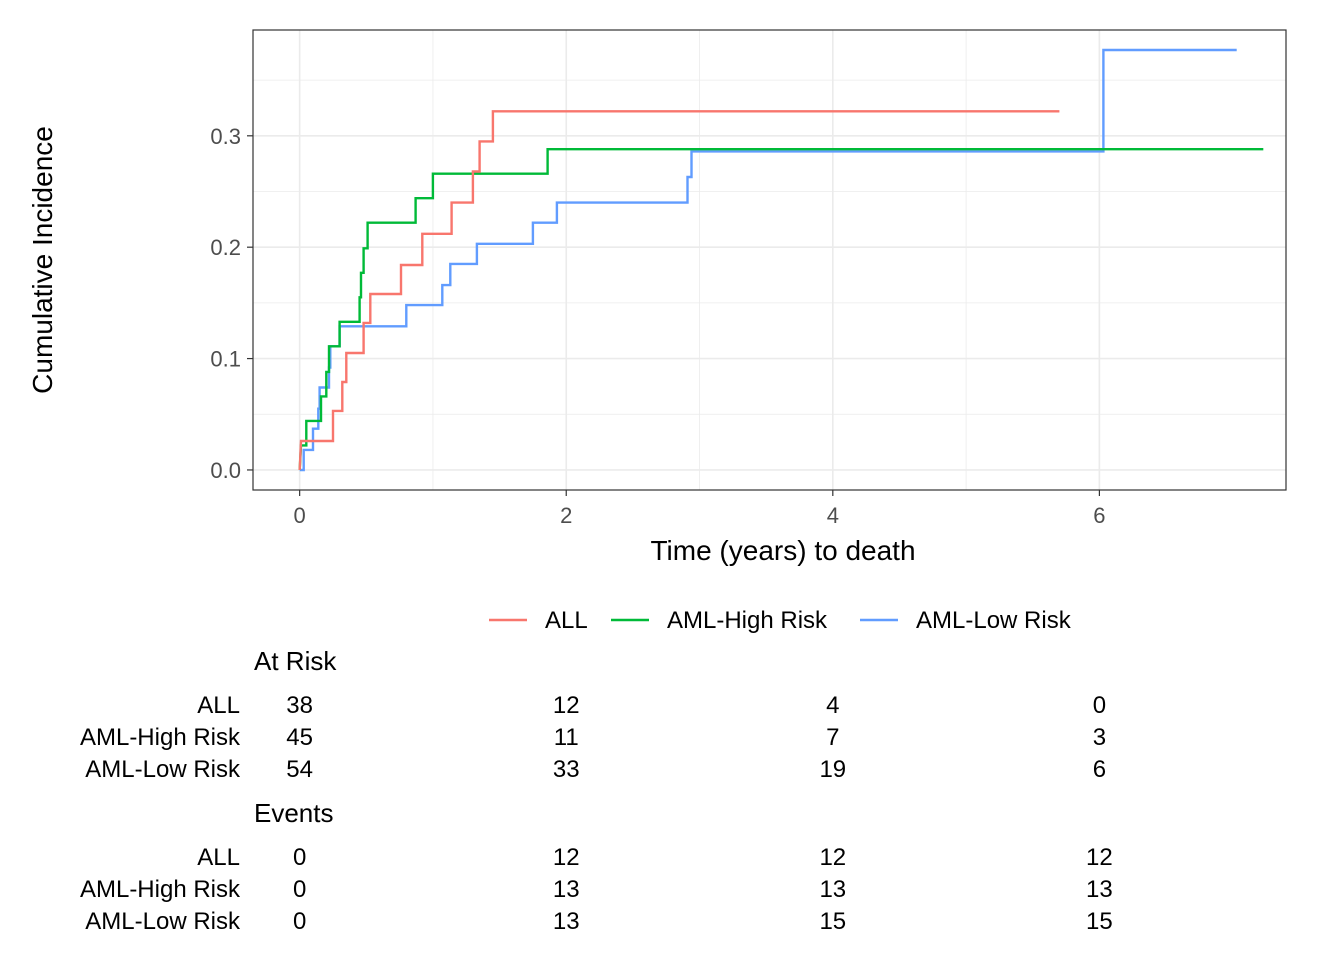 This screenshot has height=960, width=1344. I want to click on x-axis-title: Time (years) to death, so click(782, 550).